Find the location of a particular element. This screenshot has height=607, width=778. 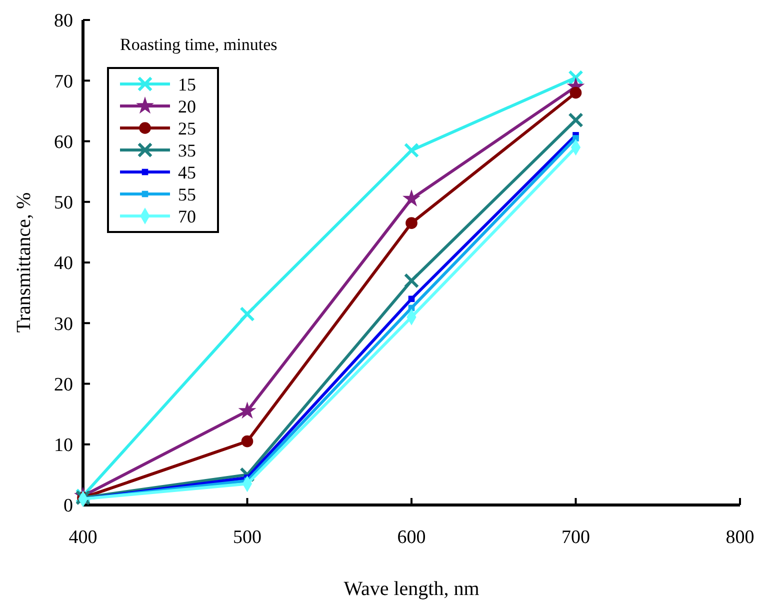

y-tick-label: 30 is located at coordinates (63, 324).